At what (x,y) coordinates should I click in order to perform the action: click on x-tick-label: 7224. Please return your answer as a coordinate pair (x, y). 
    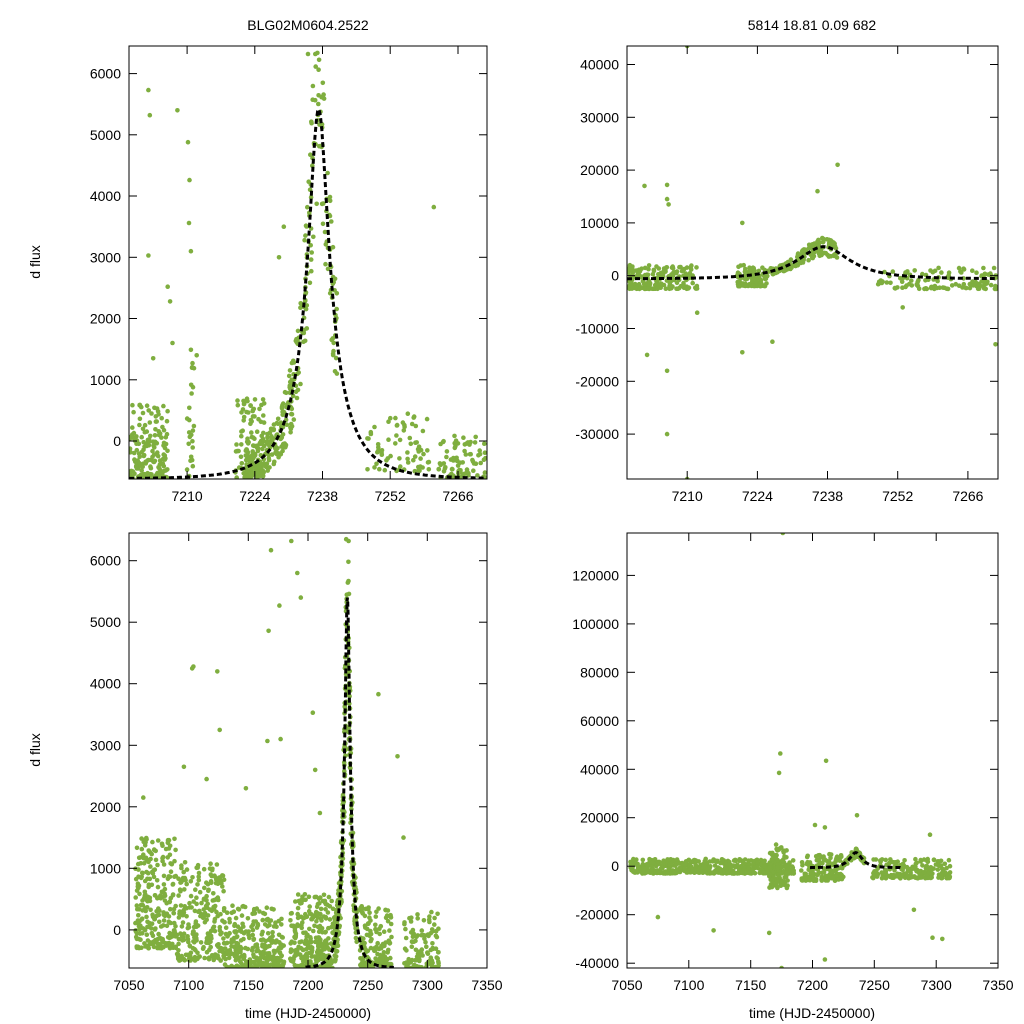
    Looking at the image, I should click on (757, 496).